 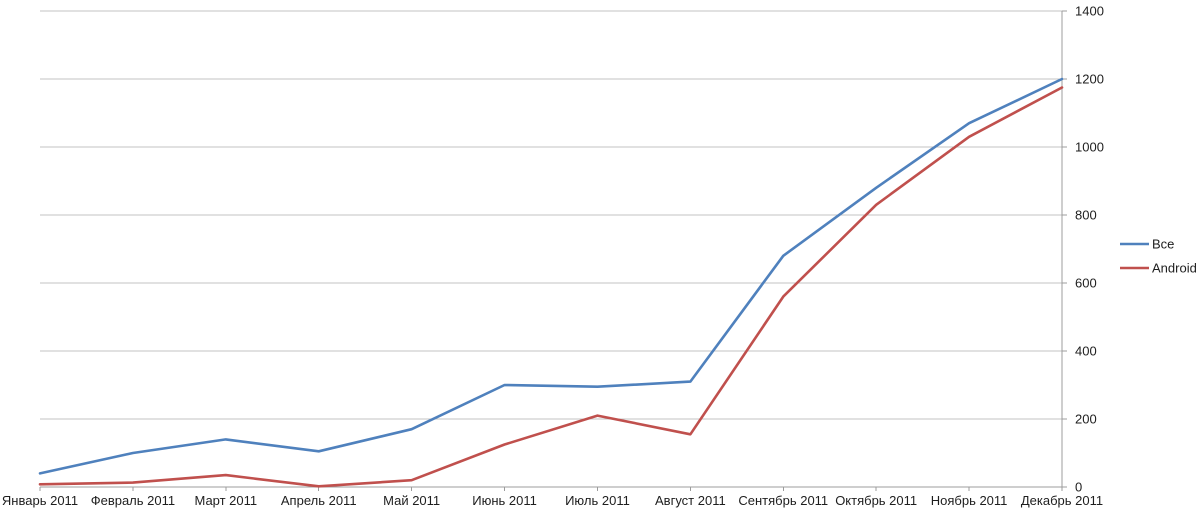 I want to click on legend-item: Android, so click(x=1158, y=268).